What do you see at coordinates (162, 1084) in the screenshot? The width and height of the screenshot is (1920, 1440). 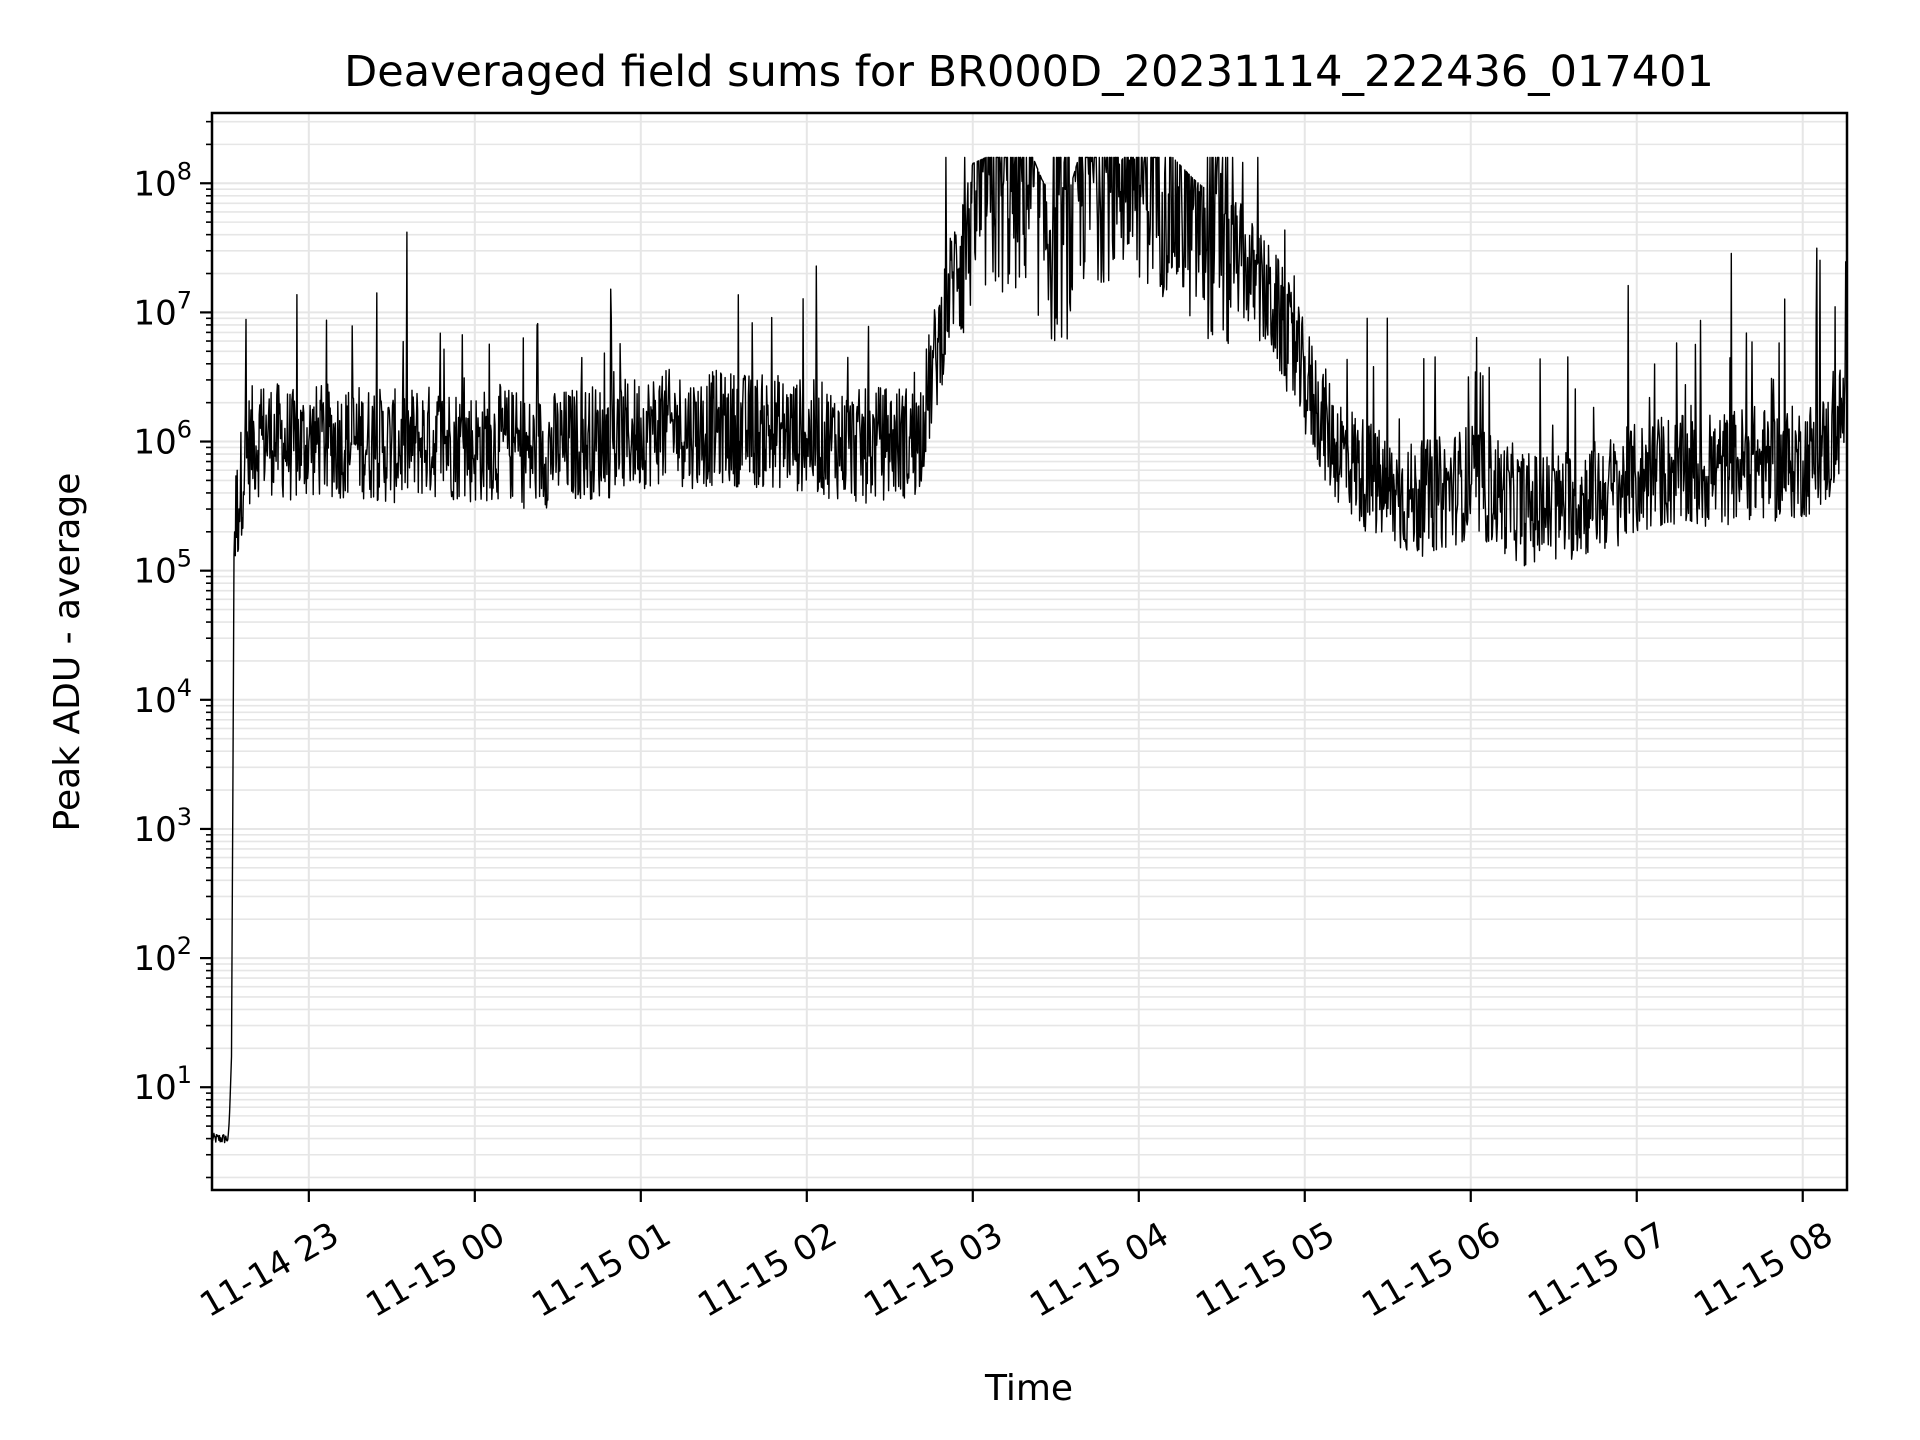 I see `y-tick-label: 10¹` at bounding box center [162, 1084].